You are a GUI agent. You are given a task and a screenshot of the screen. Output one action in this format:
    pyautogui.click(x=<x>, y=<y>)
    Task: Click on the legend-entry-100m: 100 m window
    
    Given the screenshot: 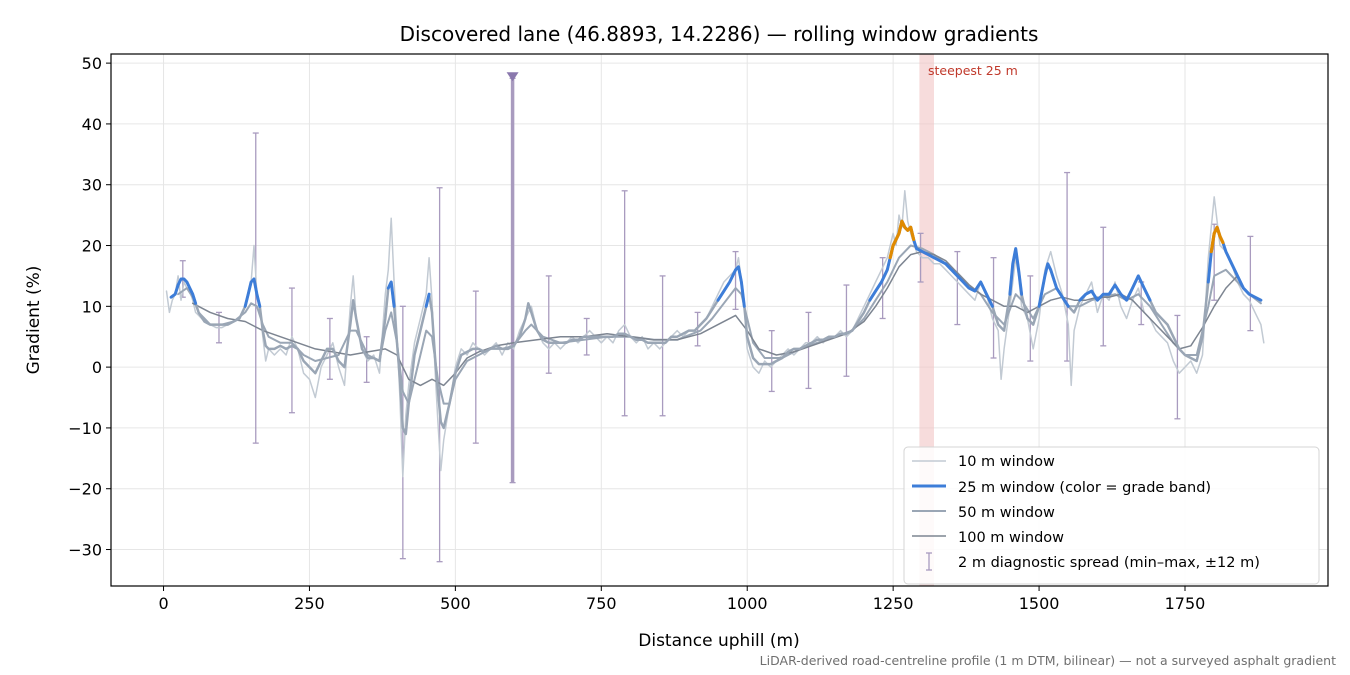 What is the action you would take?
    pyautogui.click(x=1011, y=538)
    